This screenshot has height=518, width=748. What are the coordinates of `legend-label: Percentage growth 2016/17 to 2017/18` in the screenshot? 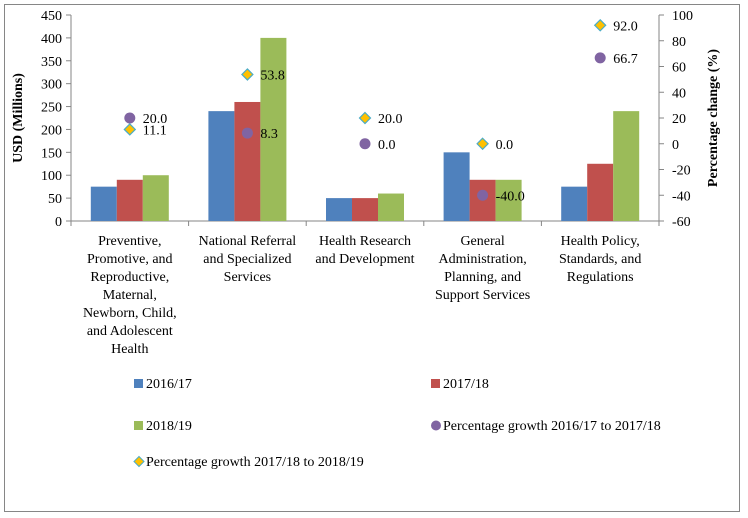 It's located at (552, 426).